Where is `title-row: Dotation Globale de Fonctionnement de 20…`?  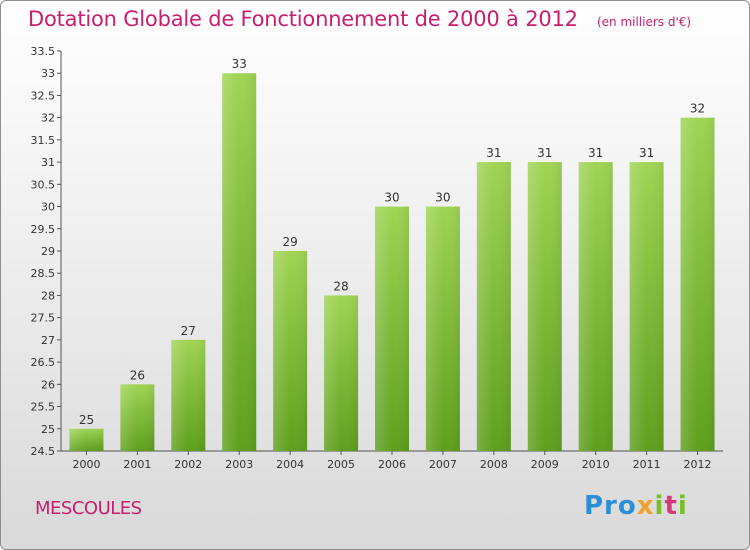 title-row: Dotation Globale de Fonctionnement de 20… is located at coordinates (359, 19).